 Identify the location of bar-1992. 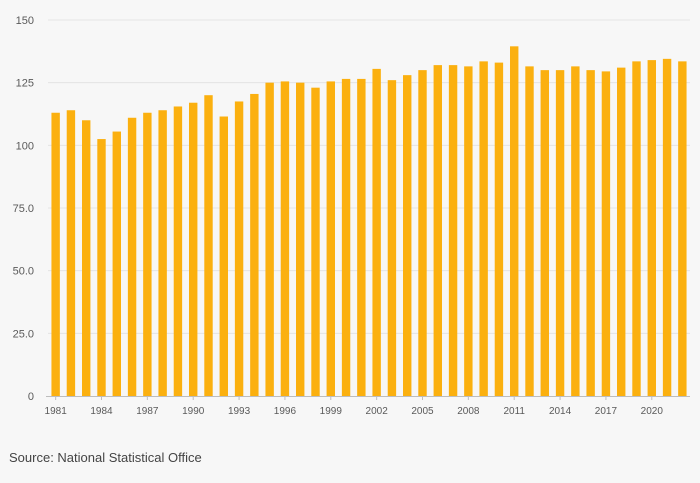
(223, 256).